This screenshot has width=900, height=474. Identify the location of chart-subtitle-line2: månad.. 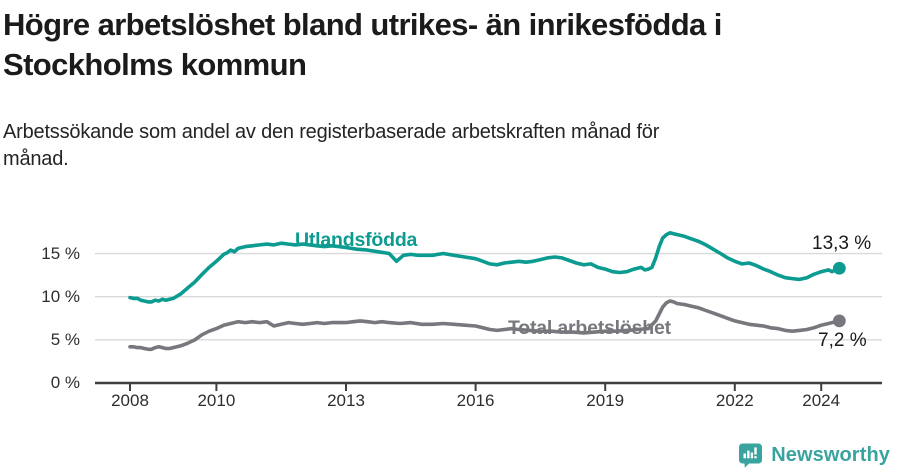
(36, 159).